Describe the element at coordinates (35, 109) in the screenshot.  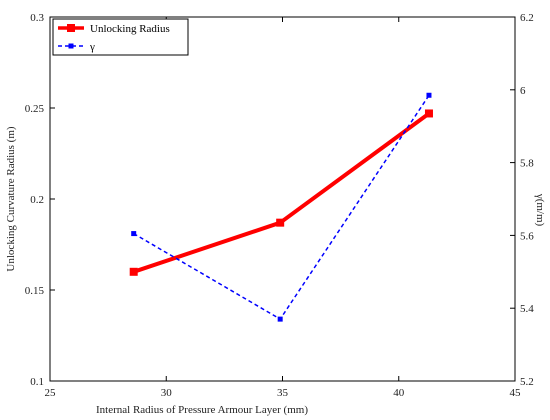
I see `y-left-tick-label: 0.25` at that location.